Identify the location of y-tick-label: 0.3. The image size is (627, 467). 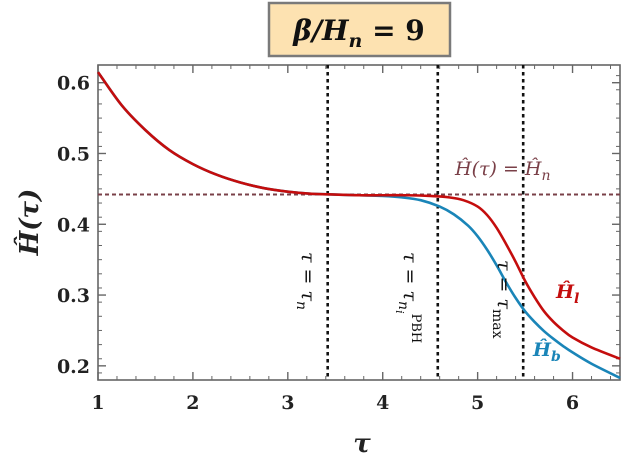
(73, 296).